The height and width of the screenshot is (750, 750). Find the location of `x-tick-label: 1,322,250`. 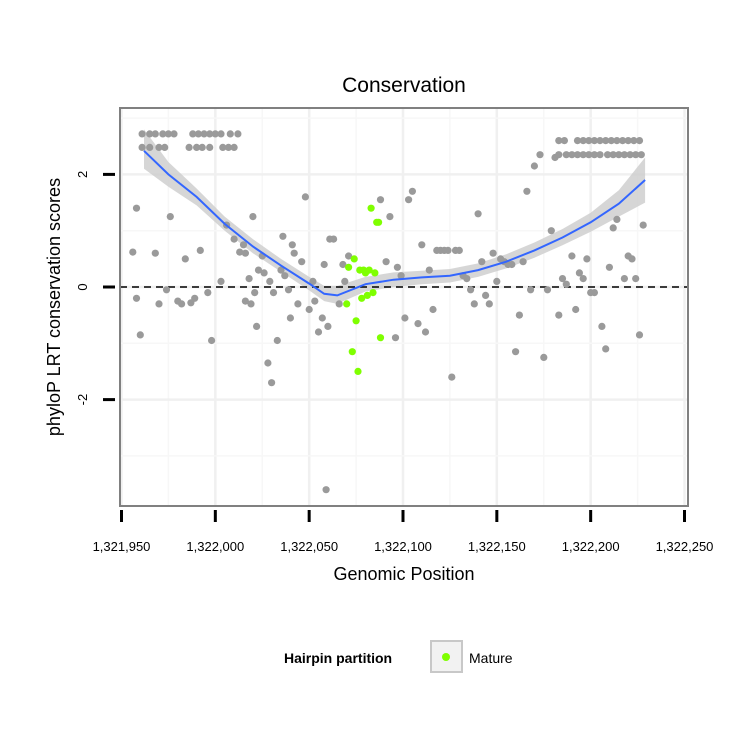

x-tick-label: 1,322,250 is located at coordinates (685, 546).